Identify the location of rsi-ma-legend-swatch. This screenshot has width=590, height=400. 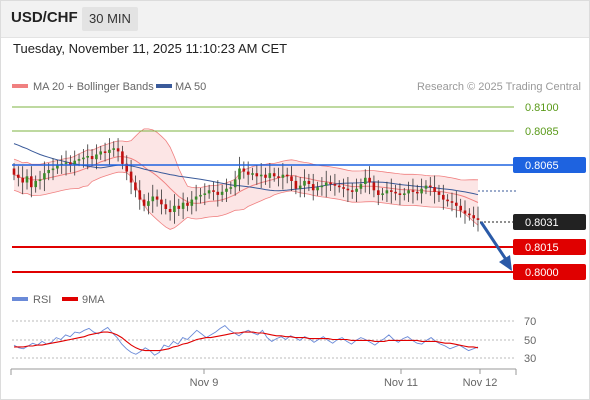
(70, 299).